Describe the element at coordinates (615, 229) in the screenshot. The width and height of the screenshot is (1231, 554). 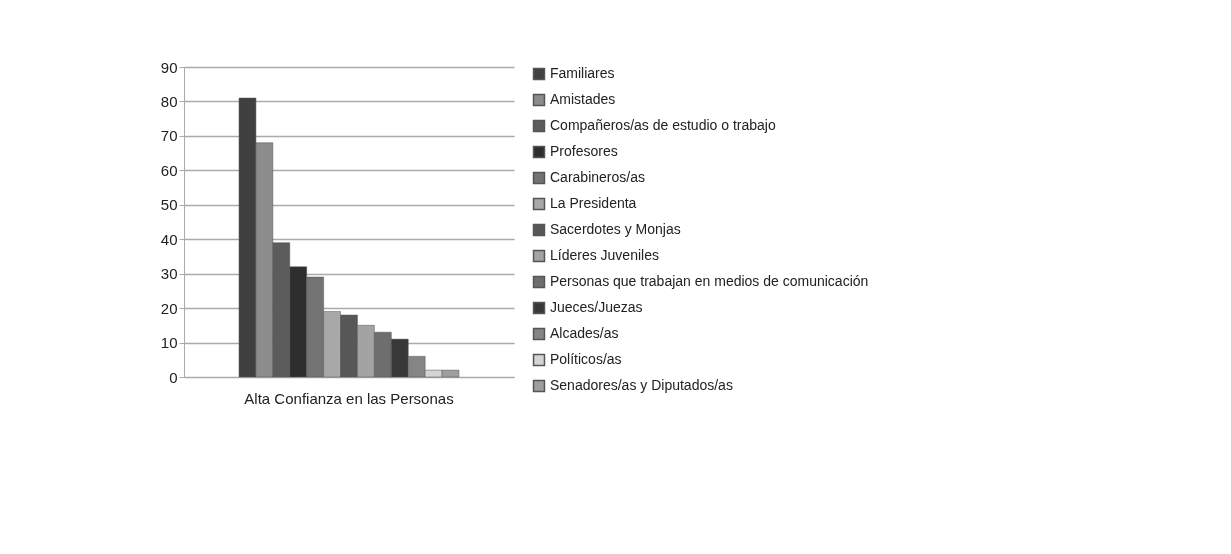
I see `legend-label: Sacerdotes y Monjas` at that location.